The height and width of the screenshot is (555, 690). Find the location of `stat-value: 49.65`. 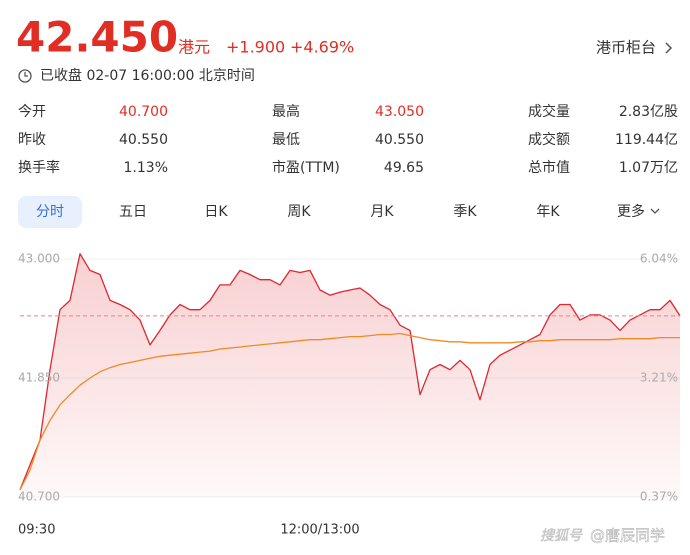

stat-value: 49.65 is located at coordinates (404, 168).